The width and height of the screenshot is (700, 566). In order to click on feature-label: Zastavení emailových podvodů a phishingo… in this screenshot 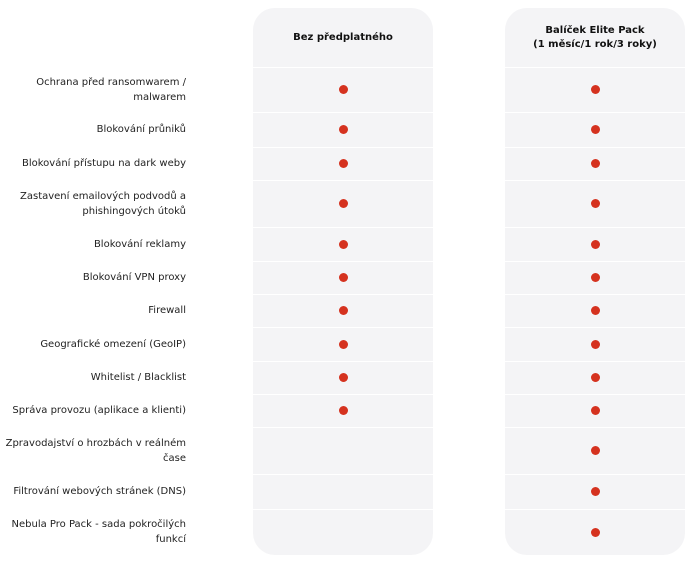, I will do `click(103, 203)`.